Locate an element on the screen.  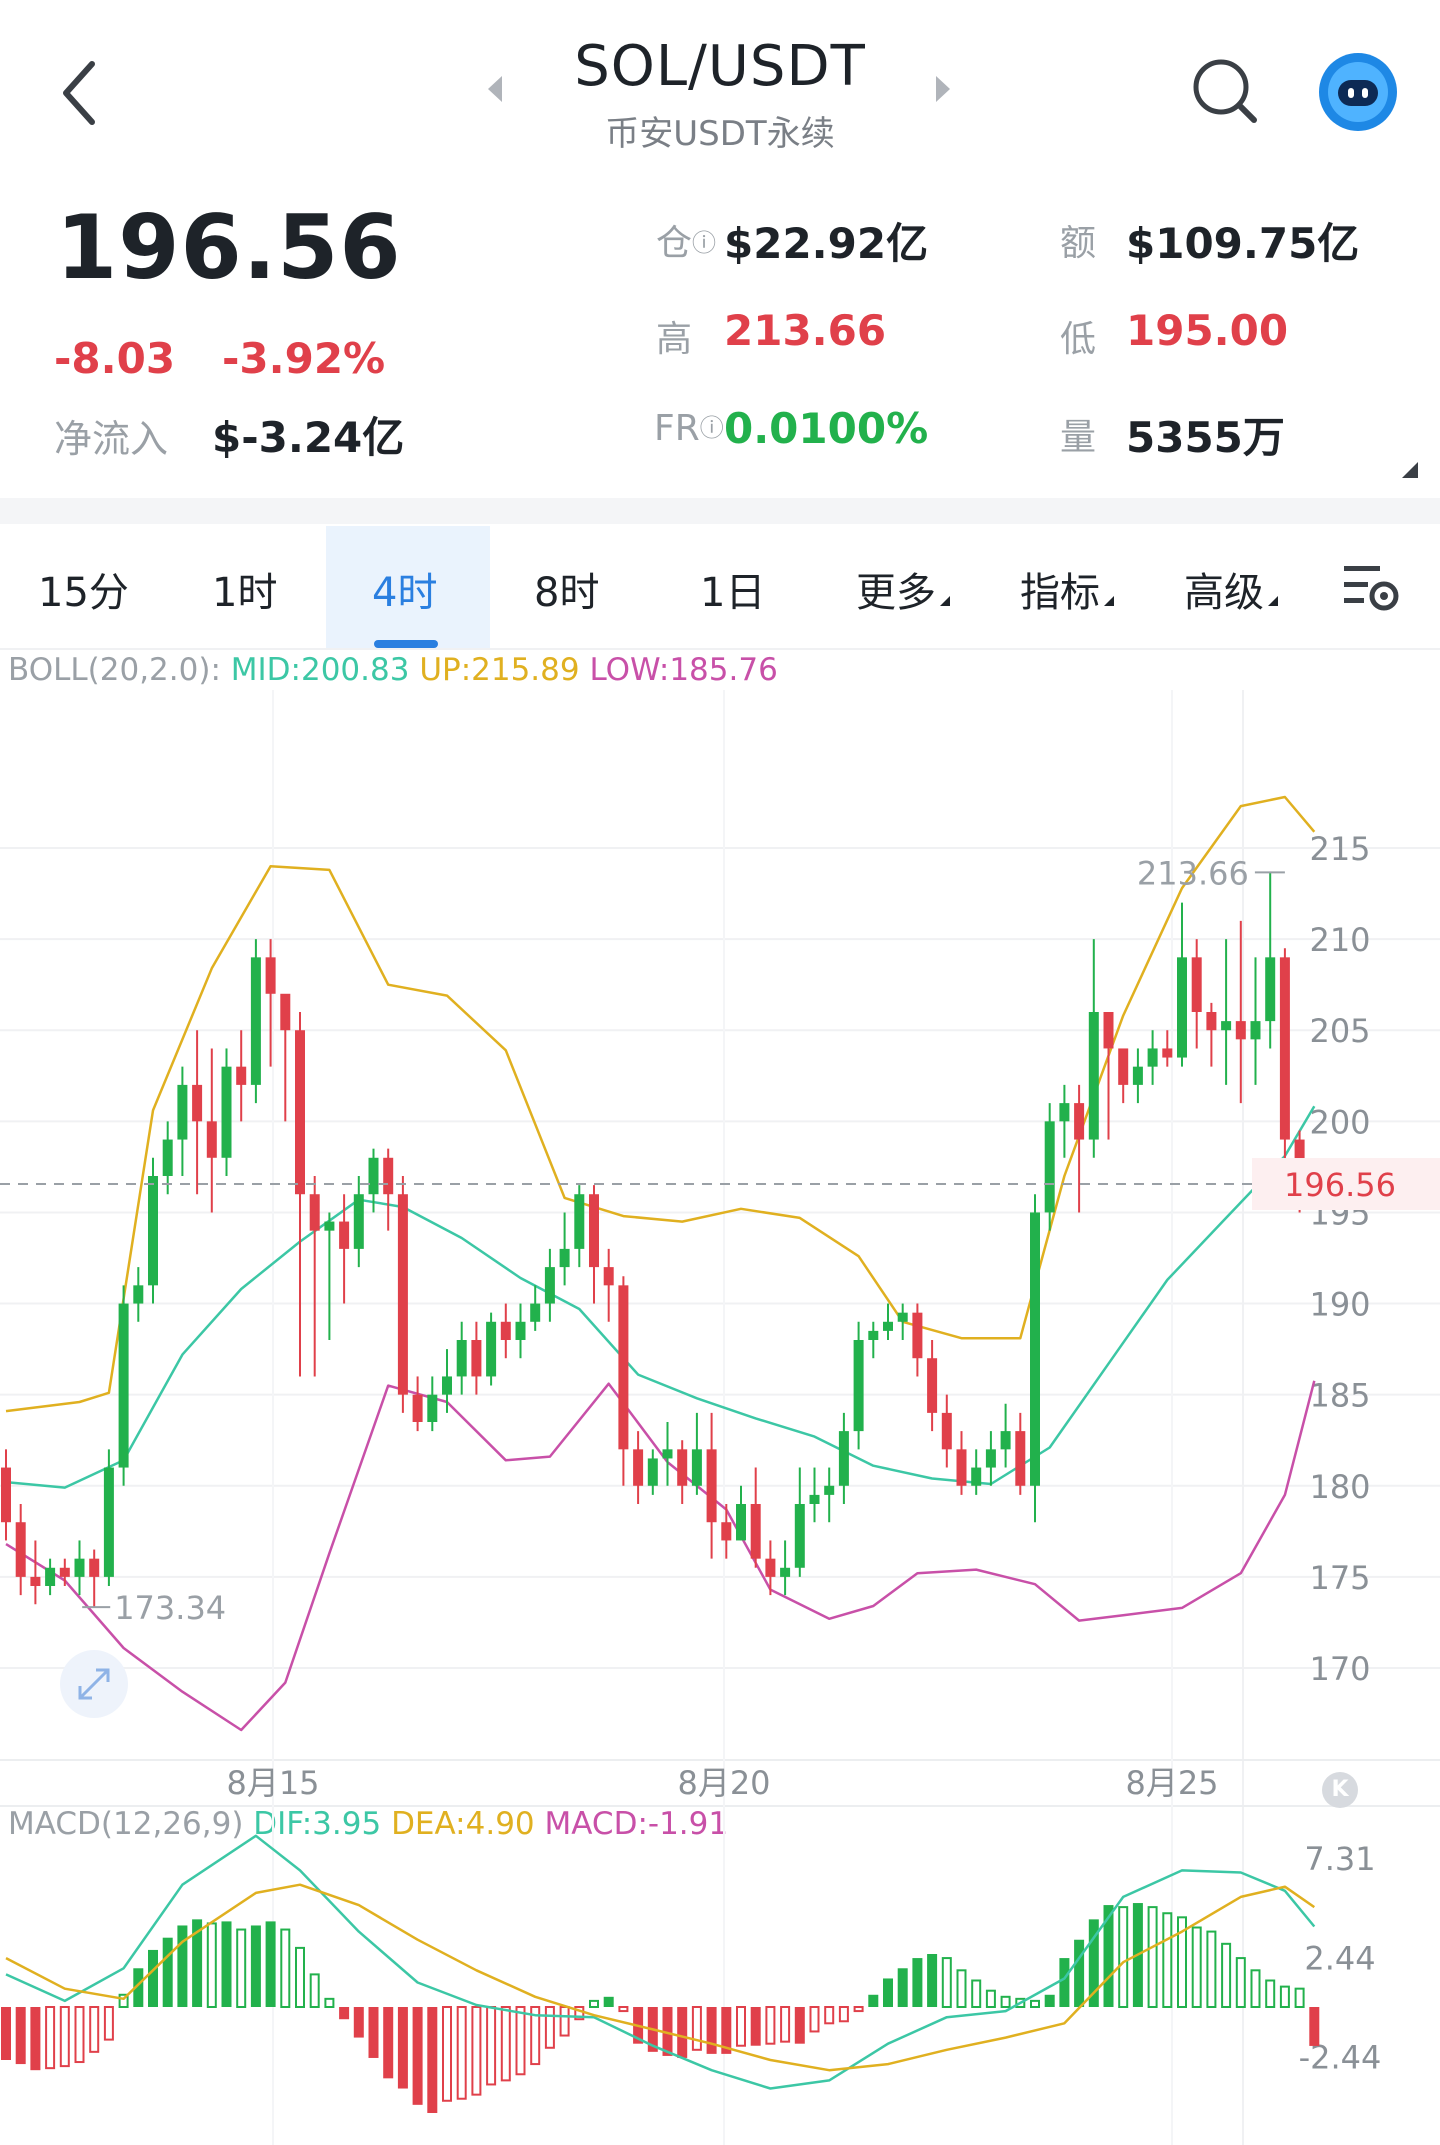
high-marker-label: 213.66 is located at coordinates (1193, 873).